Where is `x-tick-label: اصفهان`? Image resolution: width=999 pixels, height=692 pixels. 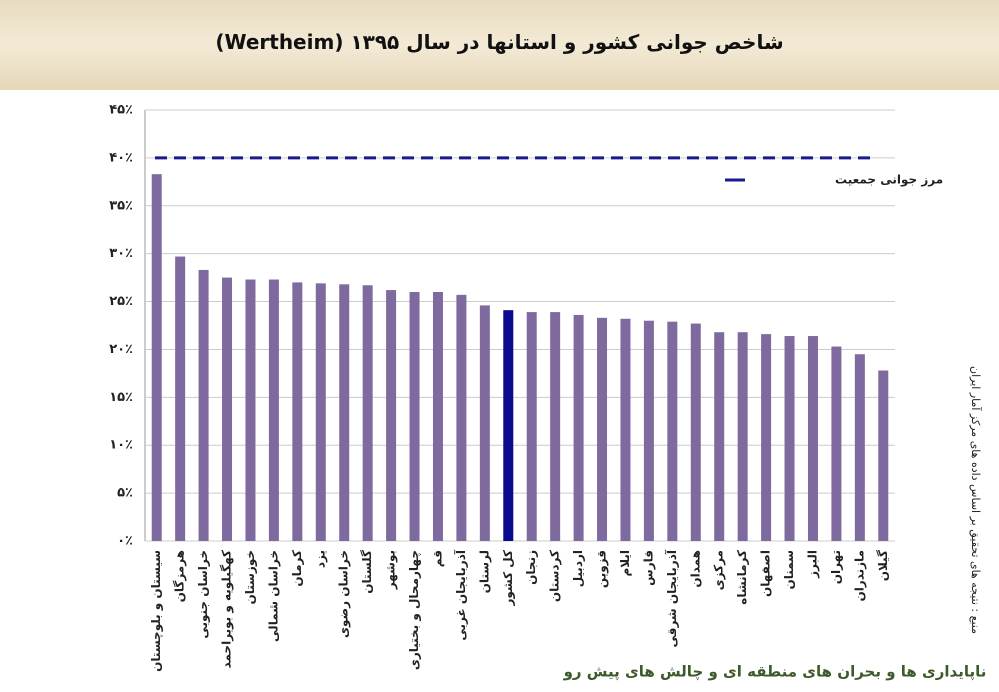 x-tick-label: اصفهان is located at coordinates (766, 573).